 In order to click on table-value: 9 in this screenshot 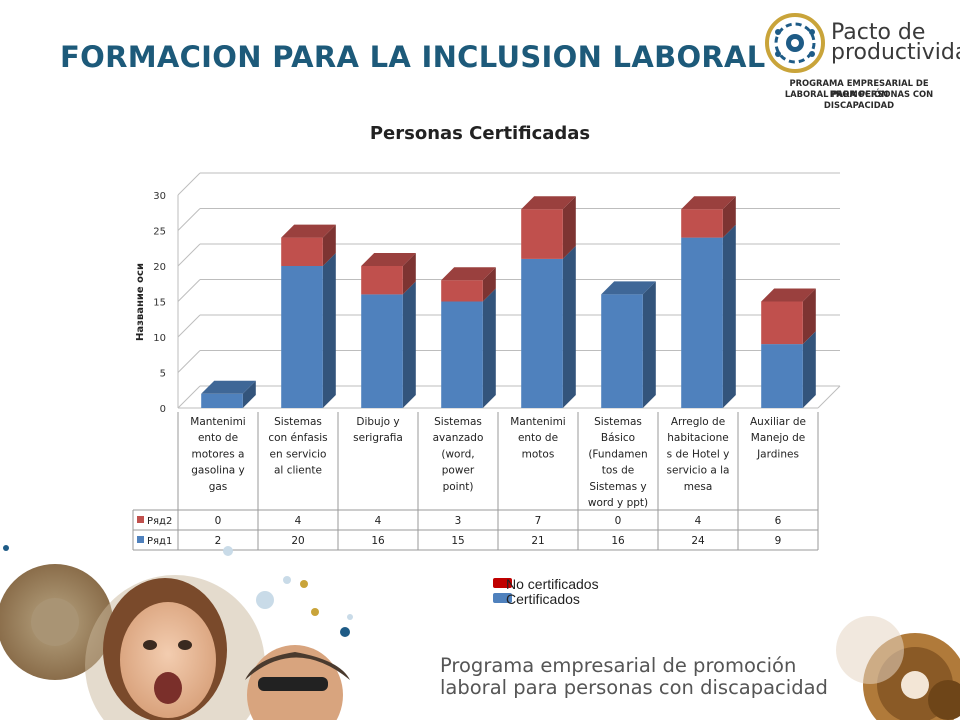, I will do `click(778, 541)`.